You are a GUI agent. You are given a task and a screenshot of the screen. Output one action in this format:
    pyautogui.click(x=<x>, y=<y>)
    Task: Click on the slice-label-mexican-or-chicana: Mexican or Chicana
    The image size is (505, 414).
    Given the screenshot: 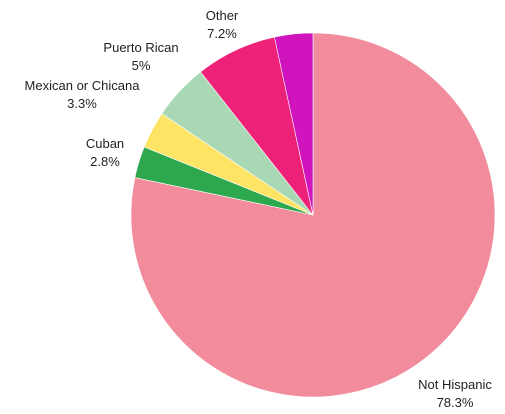 What is the action you would take?
    pyautogui.click(x=83, y=85)
    